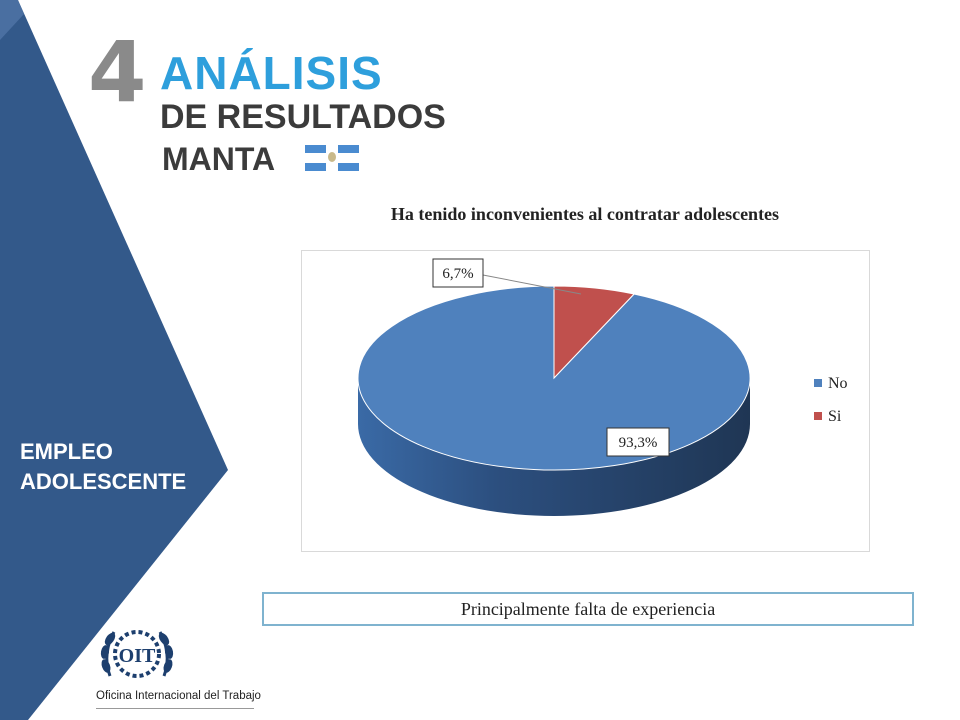 This screenshot has width=960, height=720. I want to click on left-band-highlight, so click(12, 20).